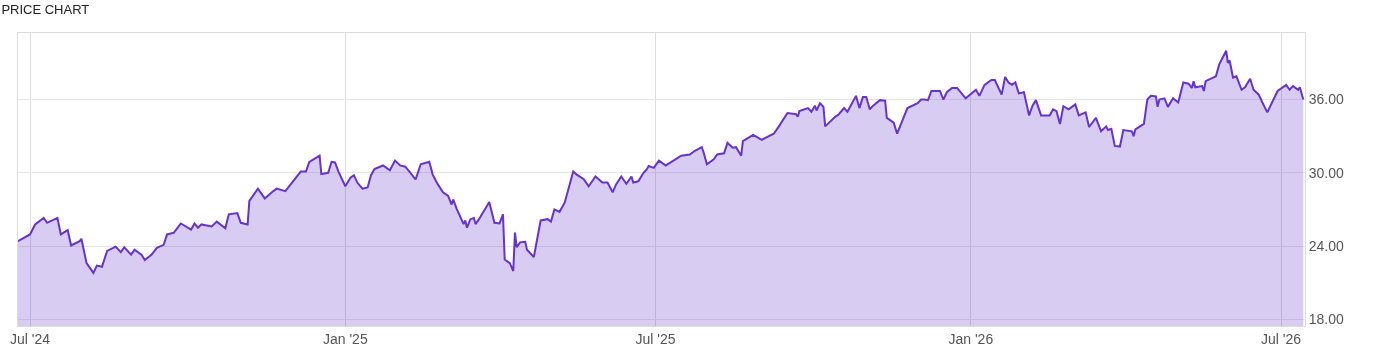 Image resolution: width=1400 pixels, height=357 pixels. Describe the element at coordinates (1326, 245) in the screenshot. I see `y-tick-label: 24.00` at that location.